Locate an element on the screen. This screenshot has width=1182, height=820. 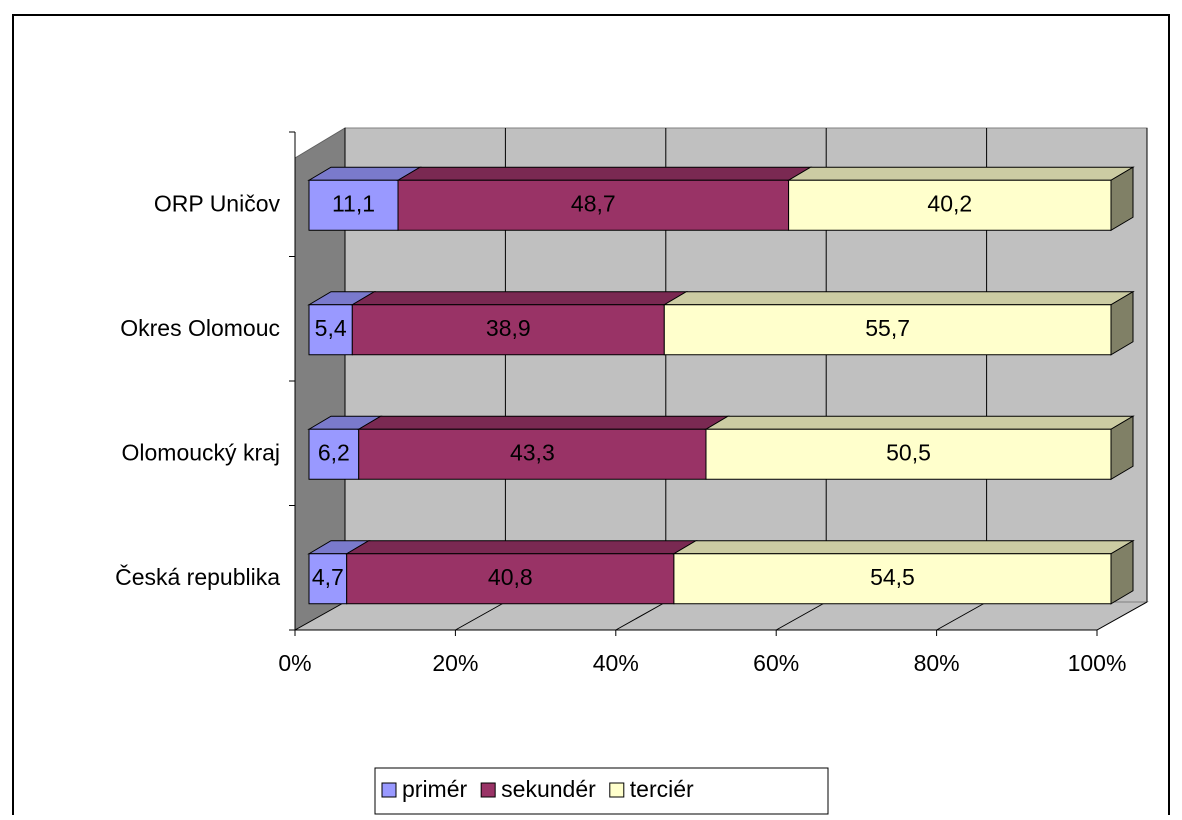
floor is located at coordinates (721, 616).